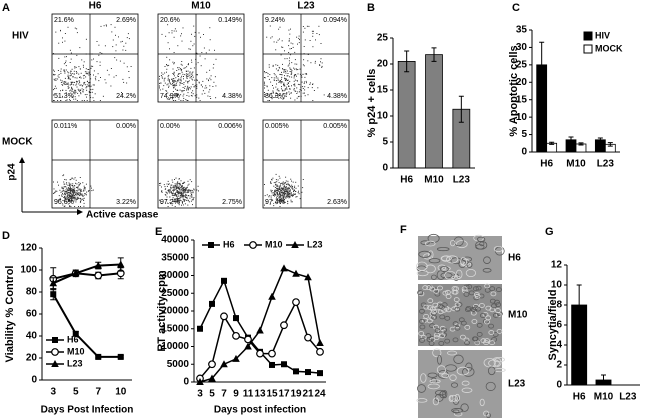 Image resolution: width=656 pixels, height=420 pixels. What do you see at coordinates (275, 20) in the screenshot?
I see `quadrant-percent: 9.24%` at bounding box center [275, 20].